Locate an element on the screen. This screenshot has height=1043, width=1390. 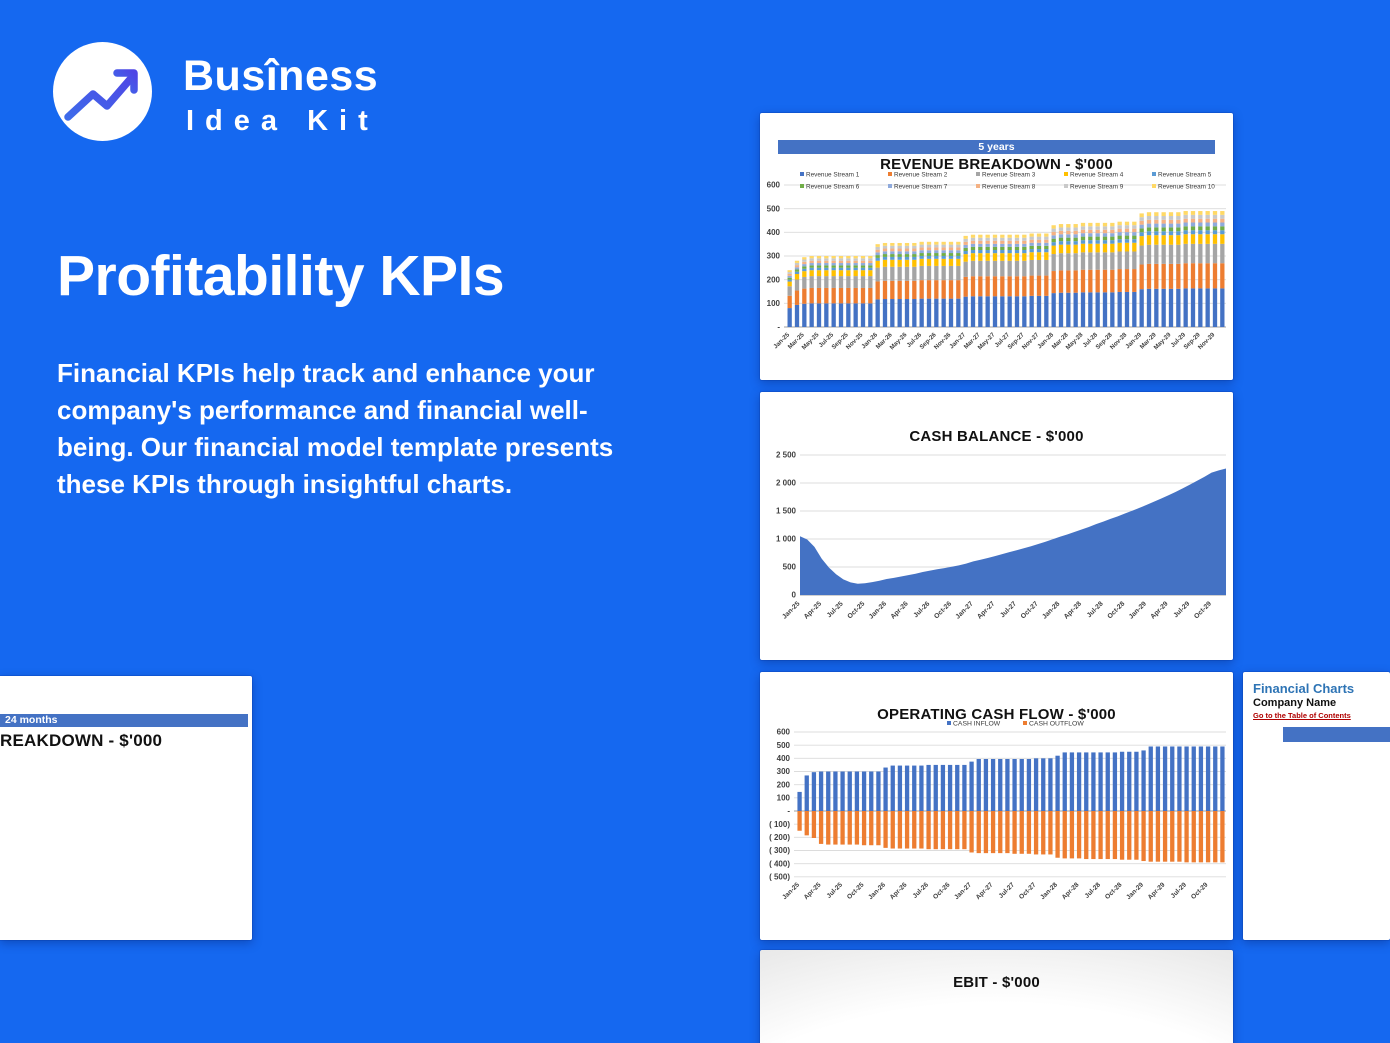
company-name: Company Name is located at coordinates (1295, 703).